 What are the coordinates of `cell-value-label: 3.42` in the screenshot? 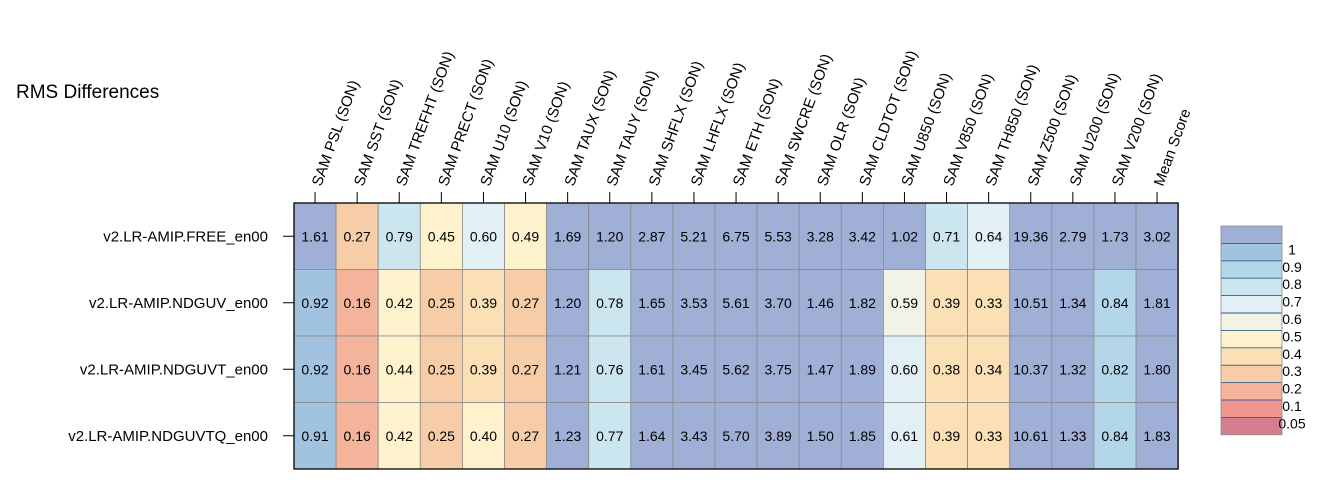 It's located at (862, 236).